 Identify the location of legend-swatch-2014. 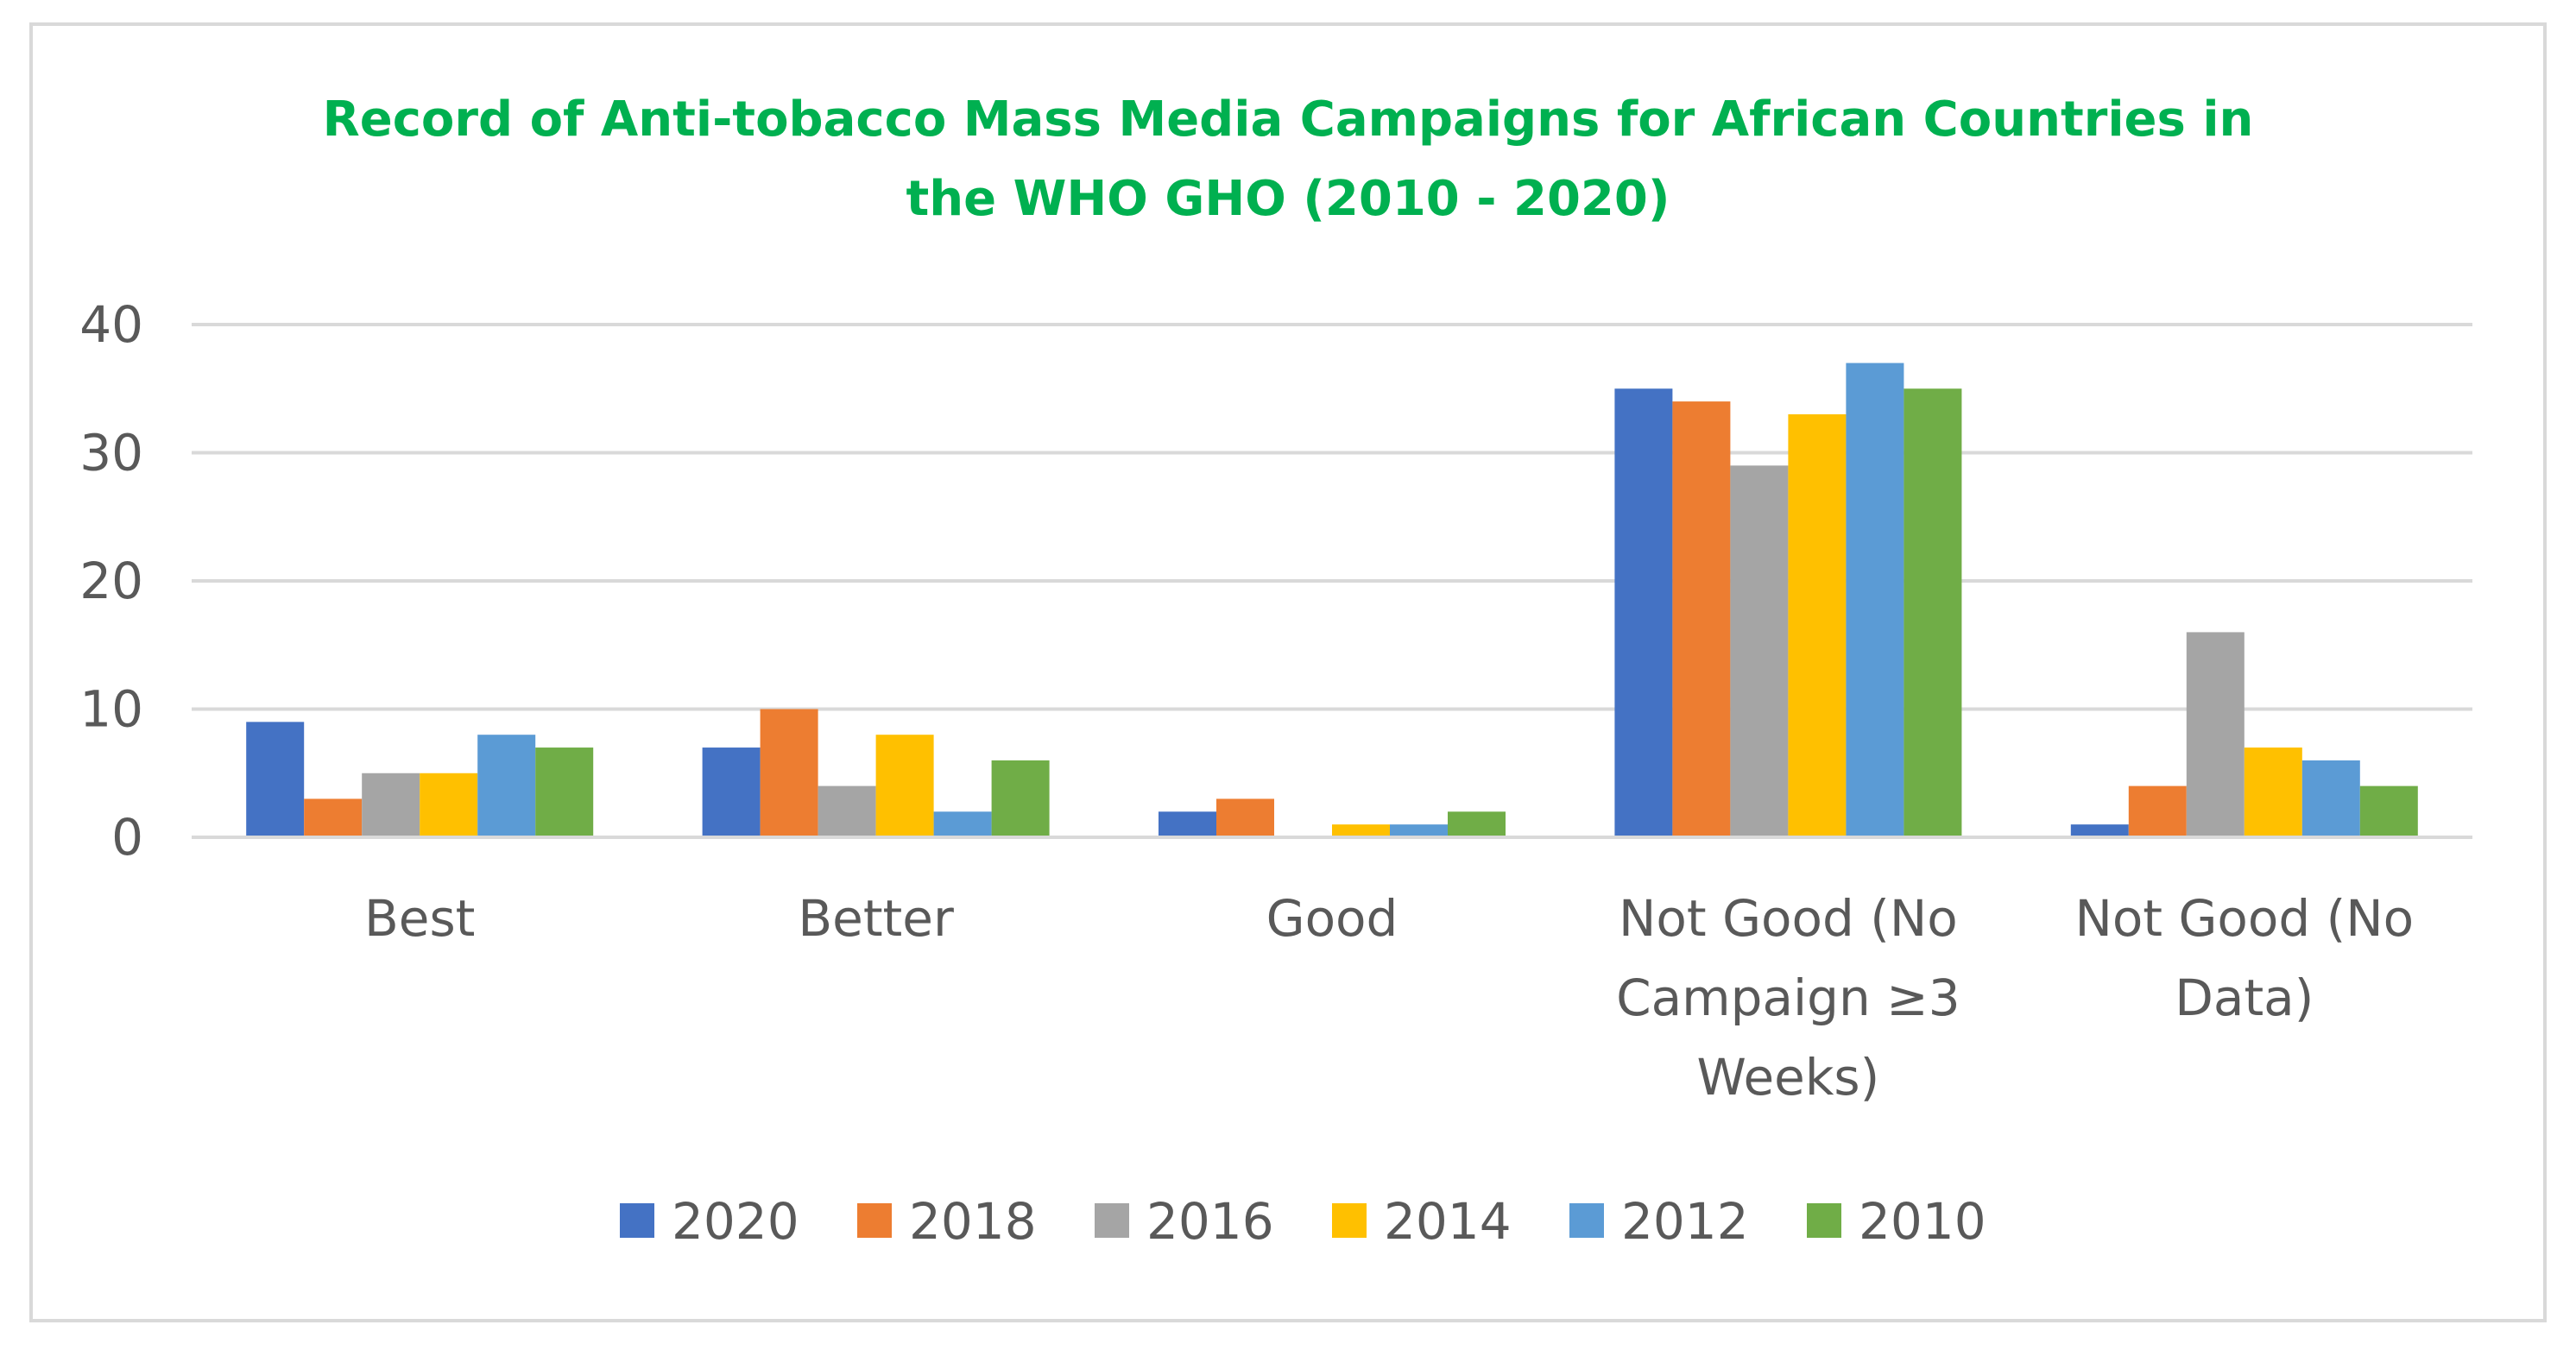
(1349, 1220).